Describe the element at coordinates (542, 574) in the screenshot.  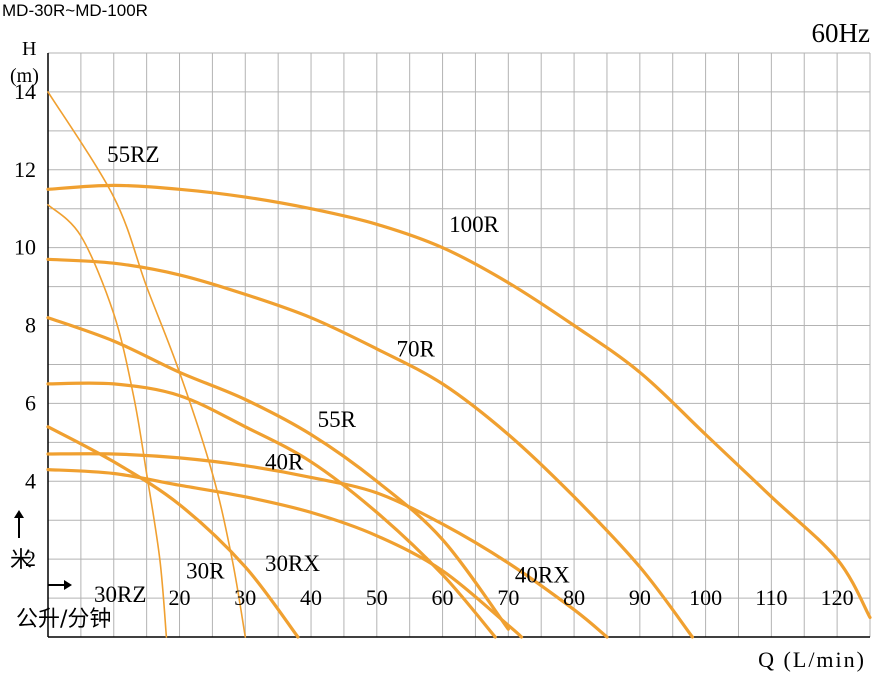
I see `curve-label-40rx: 40RX` at that location.